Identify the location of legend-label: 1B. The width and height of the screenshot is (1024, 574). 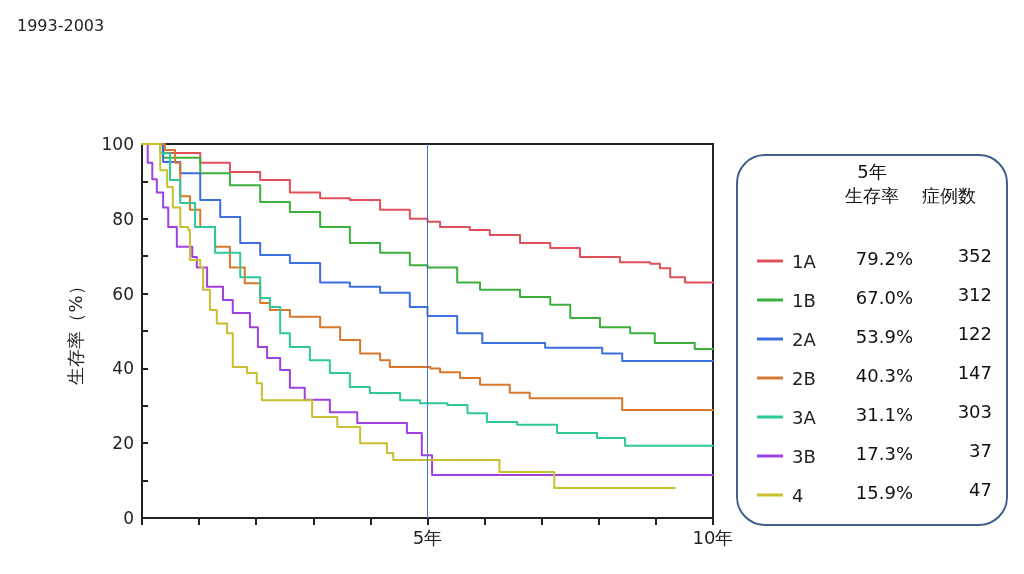
(804, 300).